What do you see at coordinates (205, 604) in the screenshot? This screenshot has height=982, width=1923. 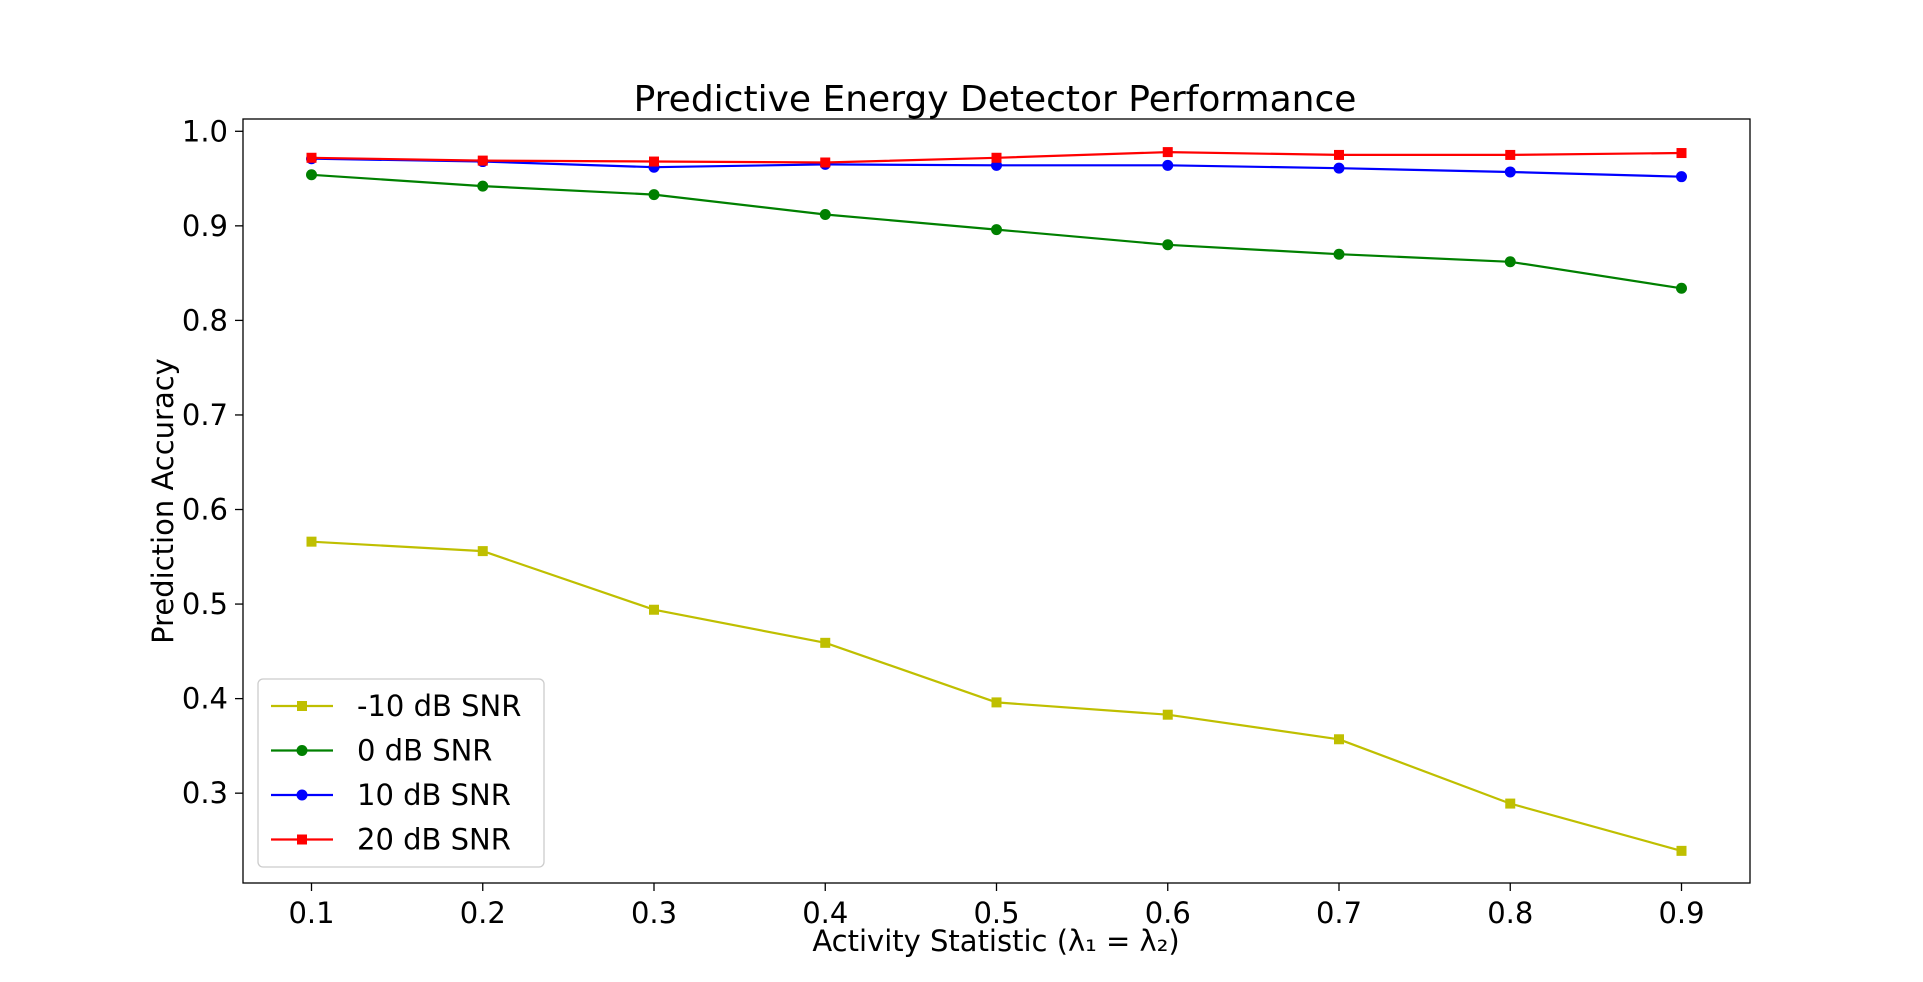 I see `y-tick-label: 0.5` at bounding box center [205, 604].